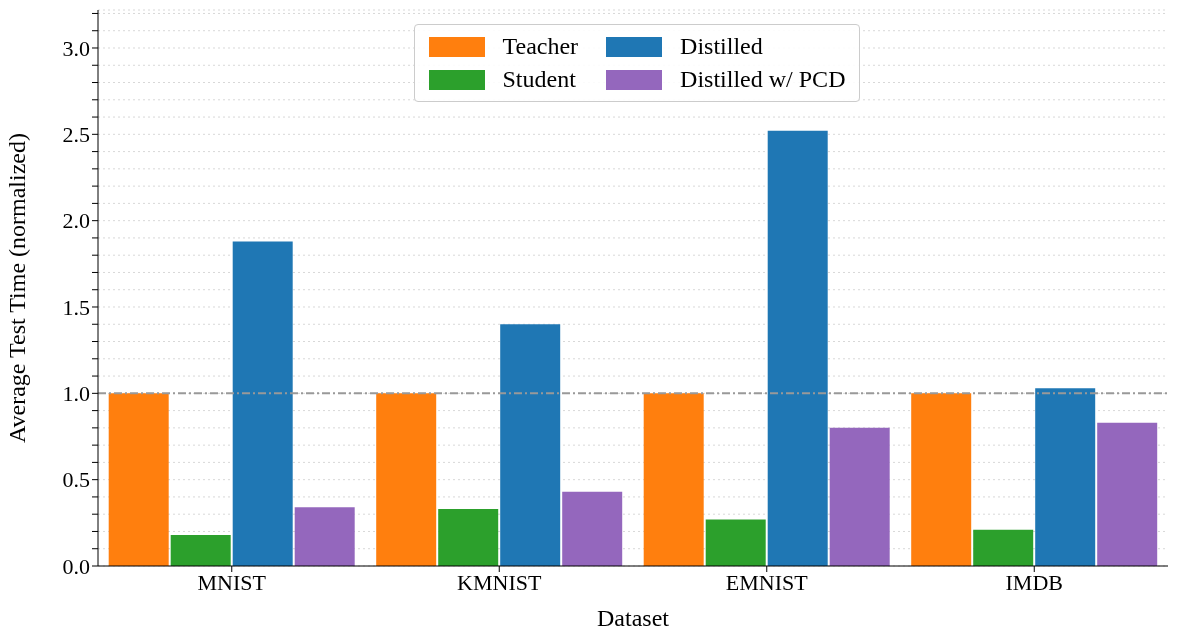  What do you see at coordinates (76, 221) in the screenshot?
I see `y-tick-label: 2.0` at bounding box center [76, 221].